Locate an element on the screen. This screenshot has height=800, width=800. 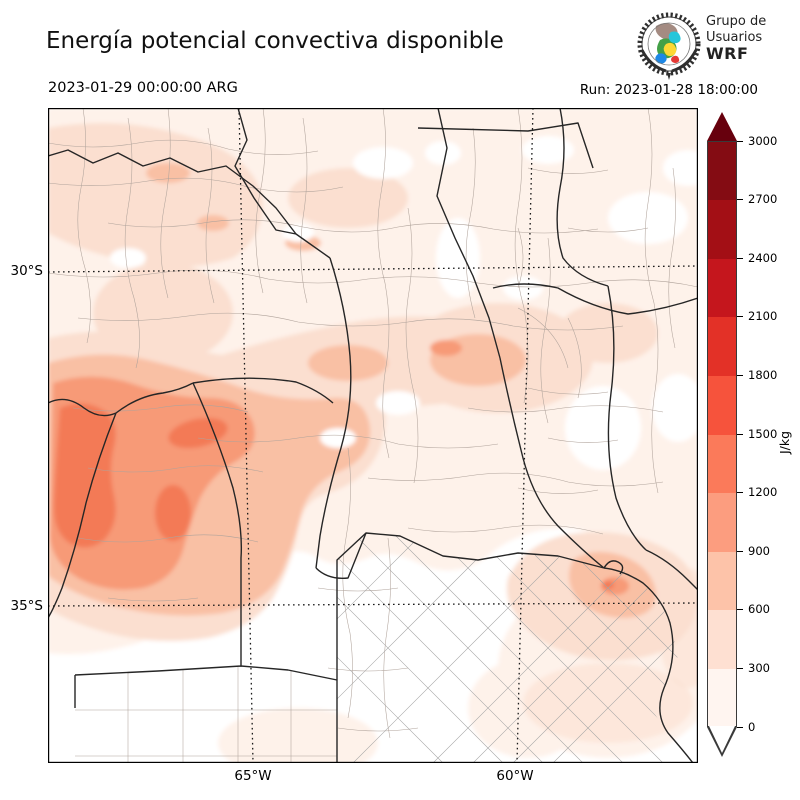
logo-line-2: Usuarios is located at coordinates (734, 37).